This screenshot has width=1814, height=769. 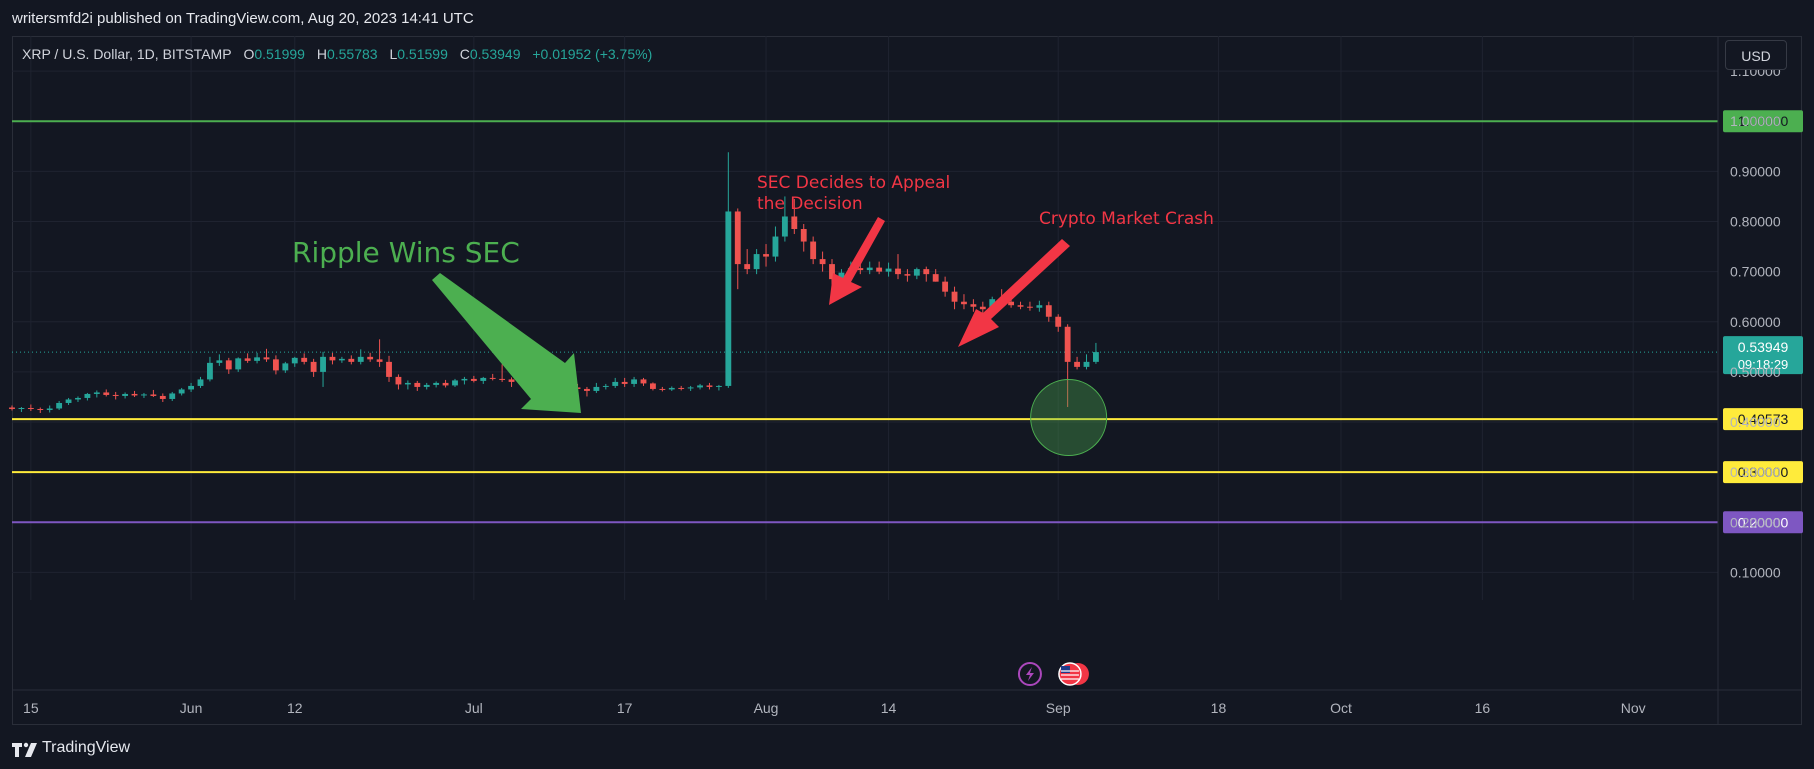 What do you see at coordinates (1756, 55) in the screenshot?
I see `currency-button: USD` at bounding box center [1756, 55].